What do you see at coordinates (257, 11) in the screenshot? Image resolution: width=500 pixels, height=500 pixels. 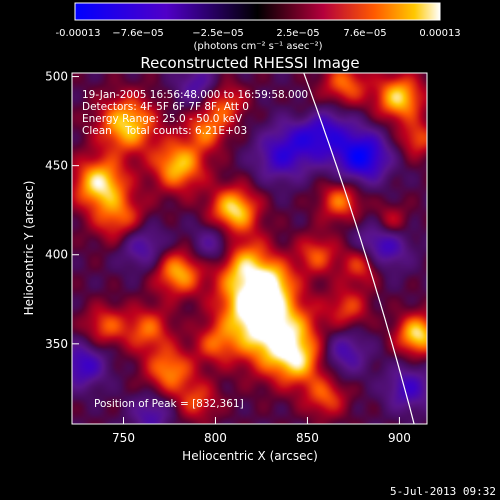 I see `colorbar` at bounding box center [257, 11].